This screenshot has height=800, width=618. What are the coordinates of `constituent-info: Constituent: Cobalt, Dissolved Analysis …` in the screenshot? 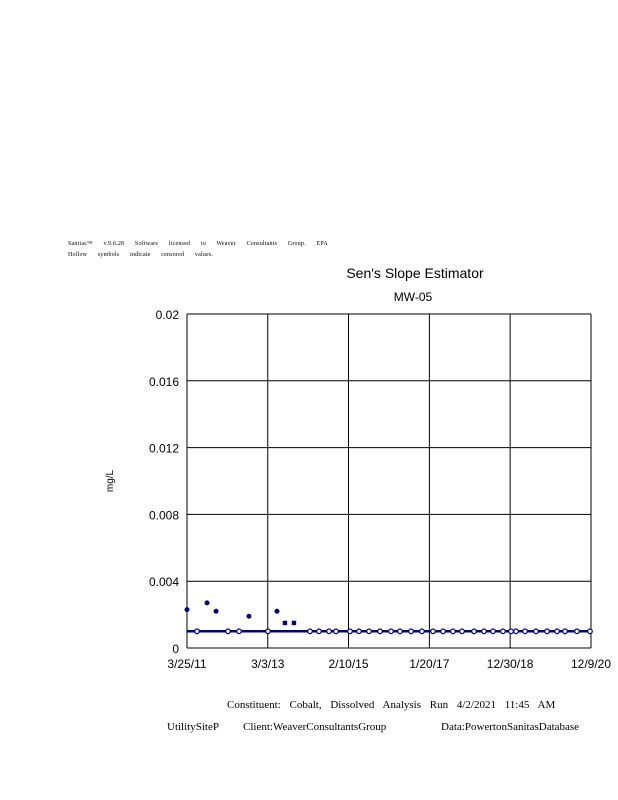 It's located at (391, 705).